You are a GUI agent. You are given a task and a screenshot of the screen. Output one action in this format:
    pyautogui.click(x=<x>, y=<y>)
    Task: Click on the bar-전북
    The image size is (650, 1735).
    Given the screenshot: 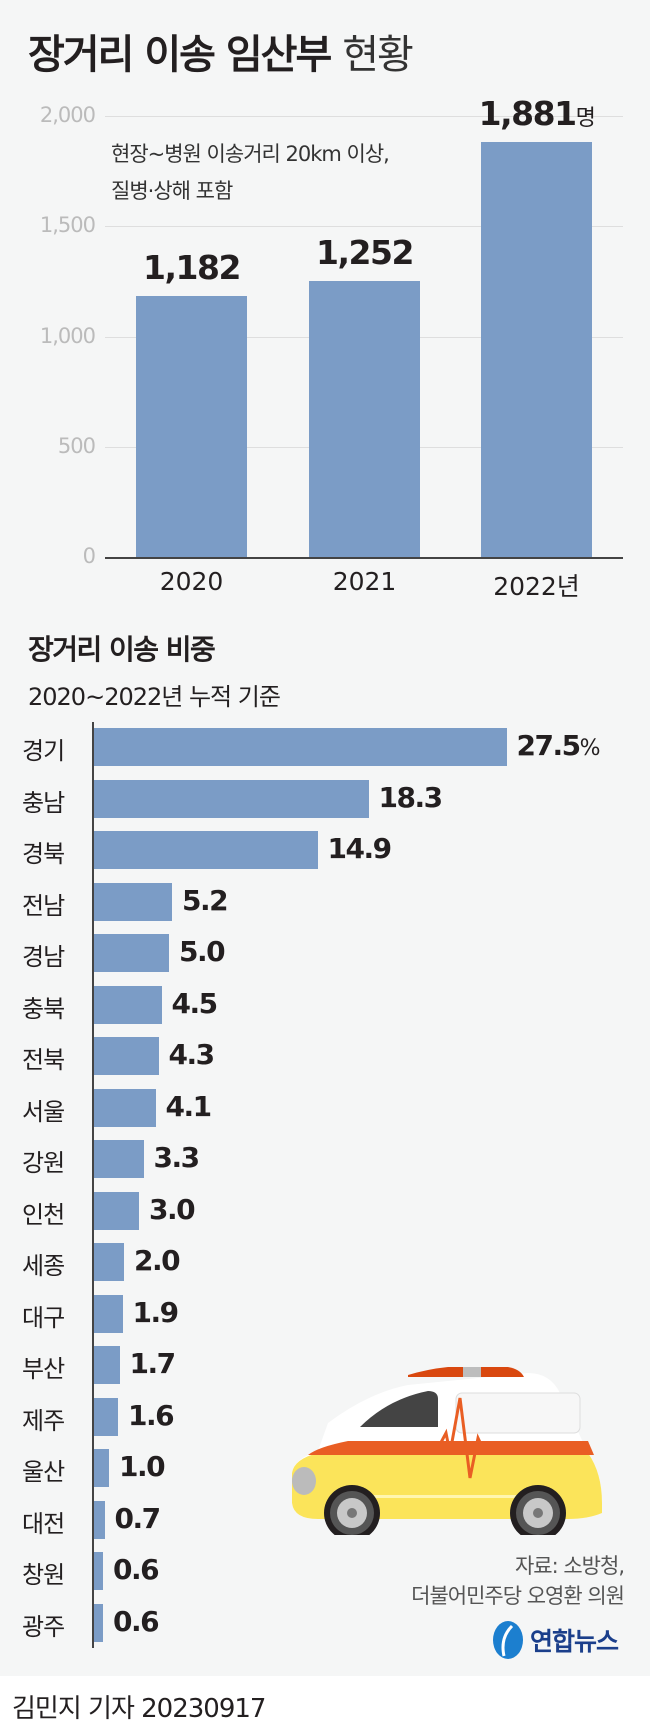 What is the action you would take?
    pyautogui.click(x=126, y=1056)
    